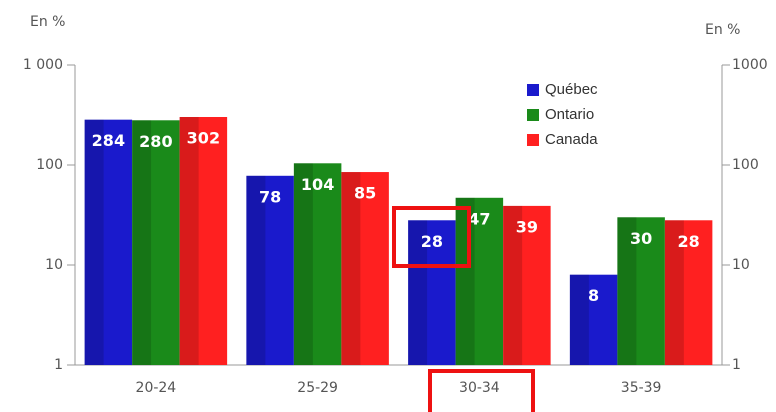 The image size is (776, 412). I want to click on data-label: 39, so click(527, 226).